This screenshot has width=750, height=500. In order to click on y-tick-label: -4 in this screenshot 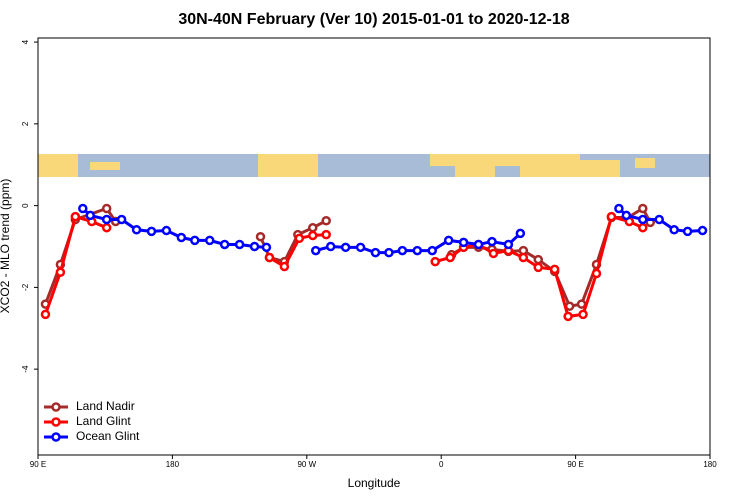, I will do `click(25, 369)`.